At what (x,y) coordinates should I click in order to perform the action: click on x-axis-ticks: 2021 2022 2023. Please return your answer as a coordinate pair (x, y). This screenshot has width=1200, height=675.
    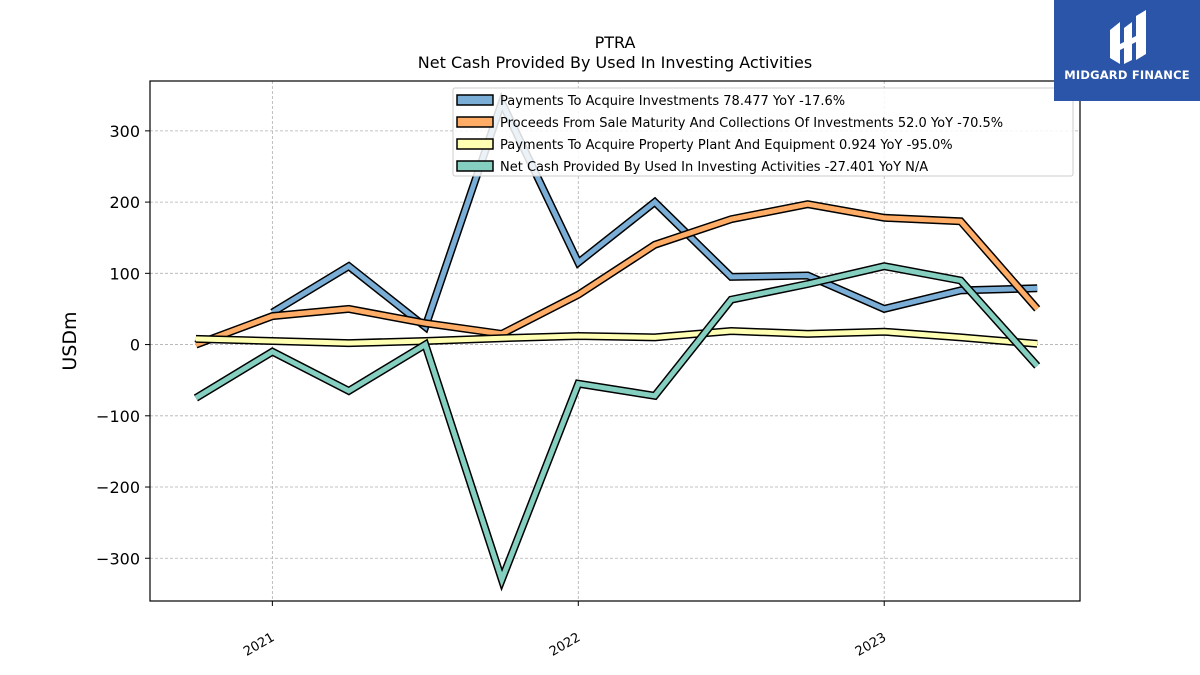
    Looking at the image, I should click on (565, 630).